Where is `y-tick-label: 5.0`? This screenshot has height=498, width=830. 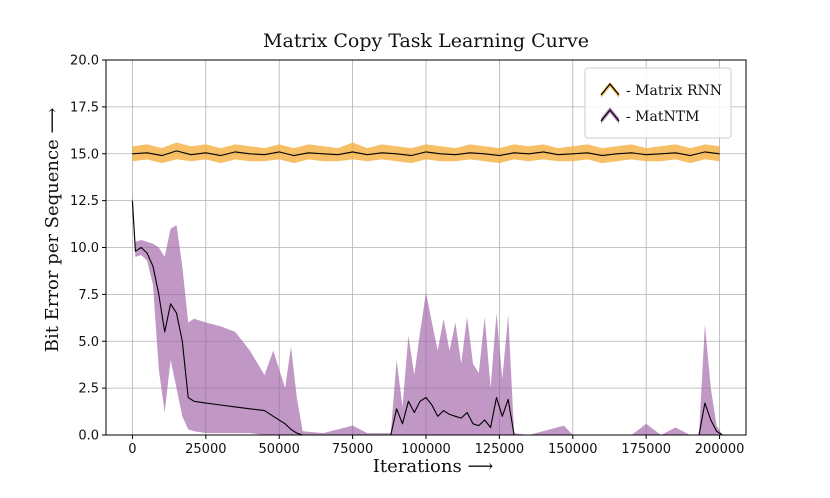 y-tick-label: 5.0 is located at coordinates (88, 342).